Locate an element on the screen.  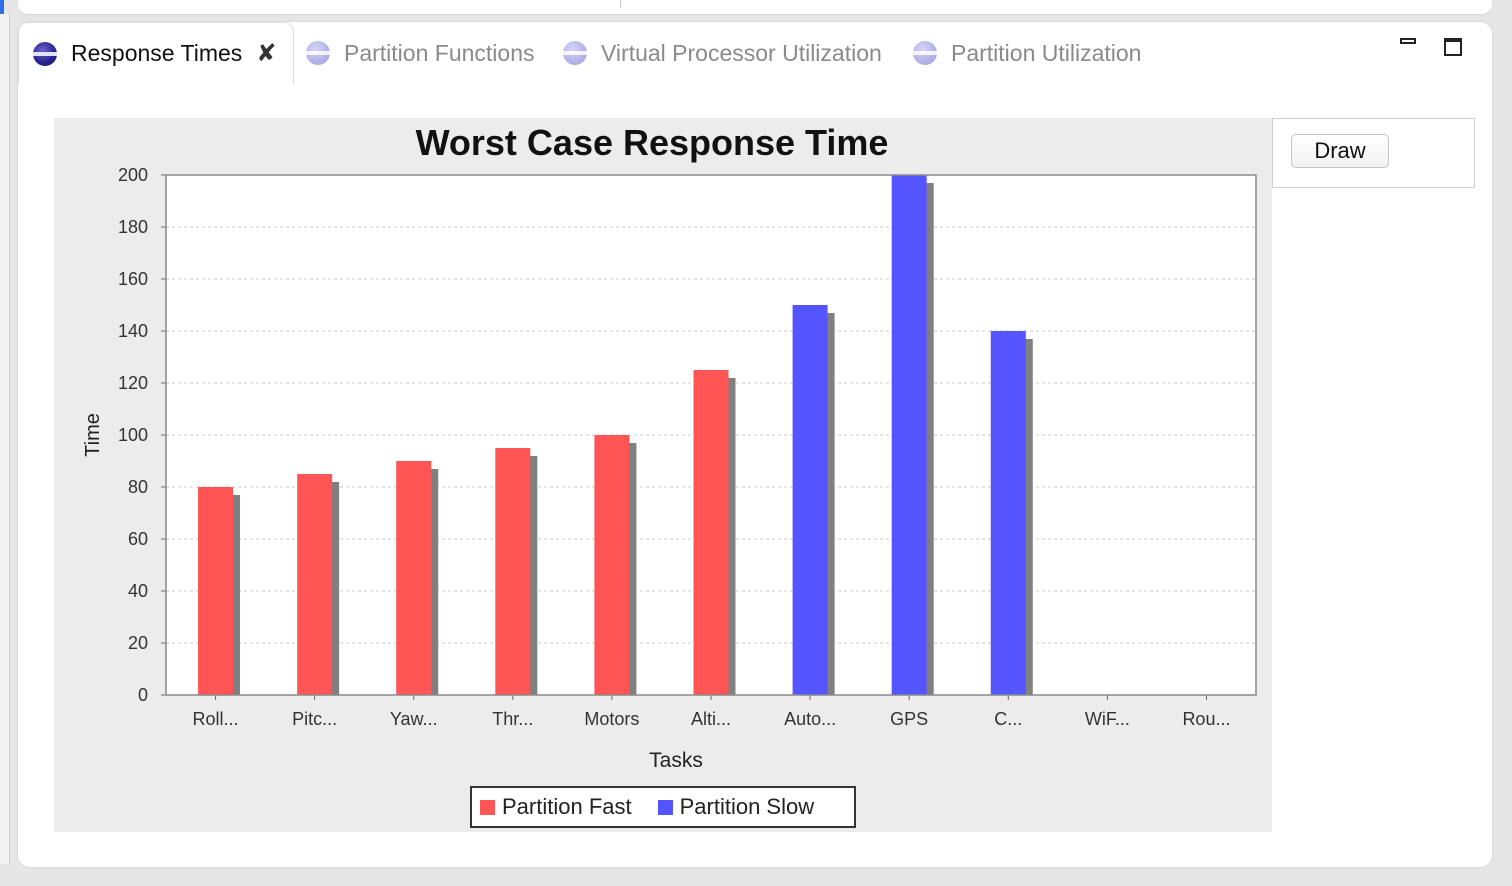
draw-button: Draw is located at coordinates (1340, 151).